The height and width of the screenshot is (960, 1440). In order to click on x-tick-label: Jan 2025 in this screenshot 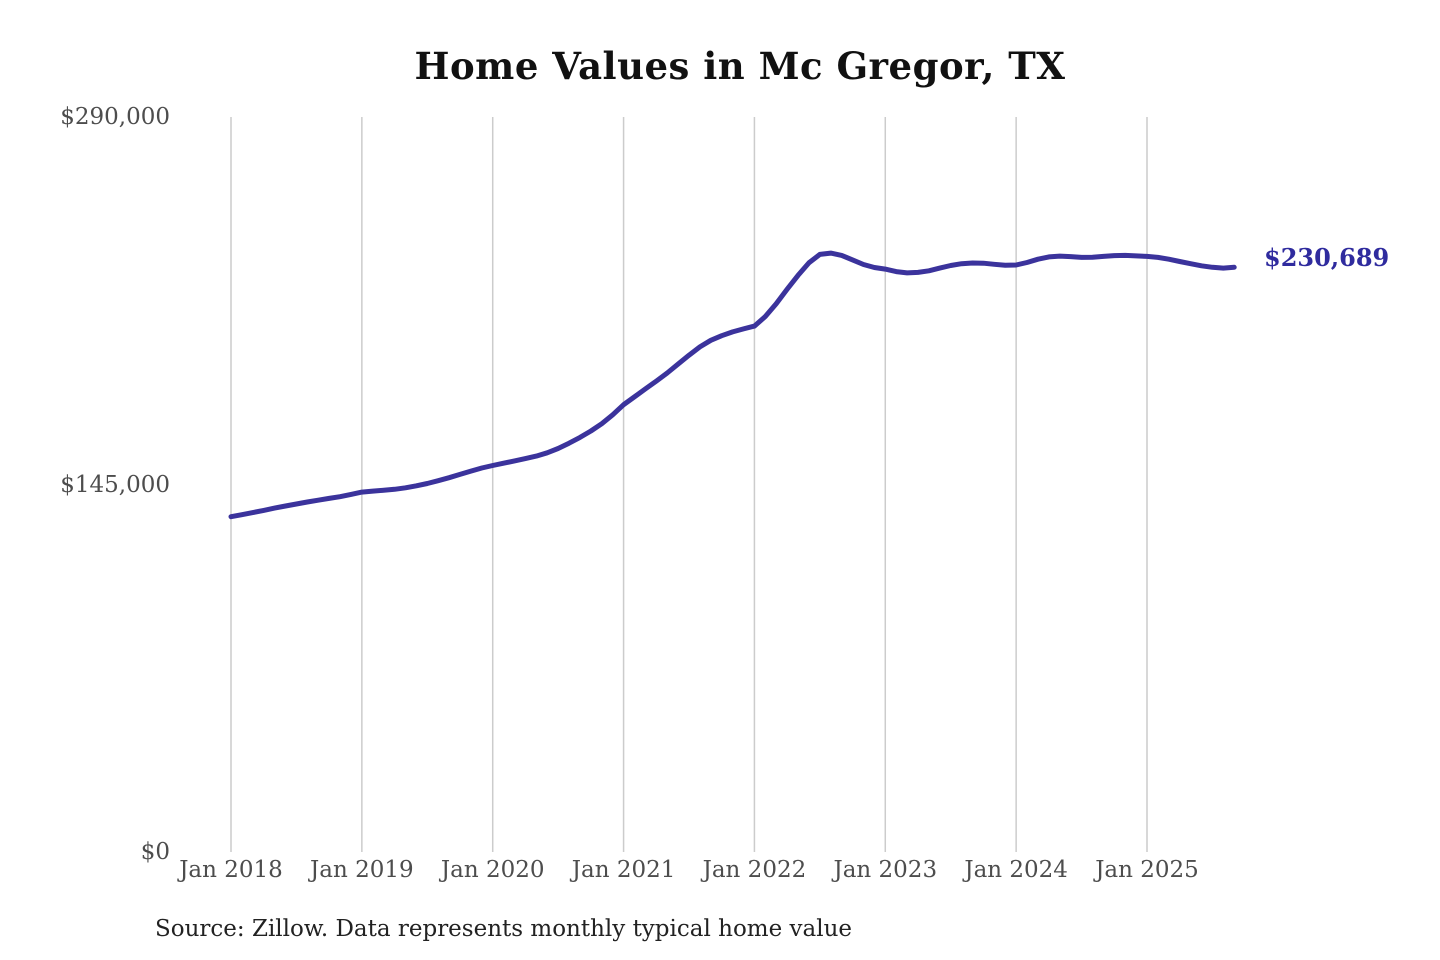, I will do `click(1147, 870)`.